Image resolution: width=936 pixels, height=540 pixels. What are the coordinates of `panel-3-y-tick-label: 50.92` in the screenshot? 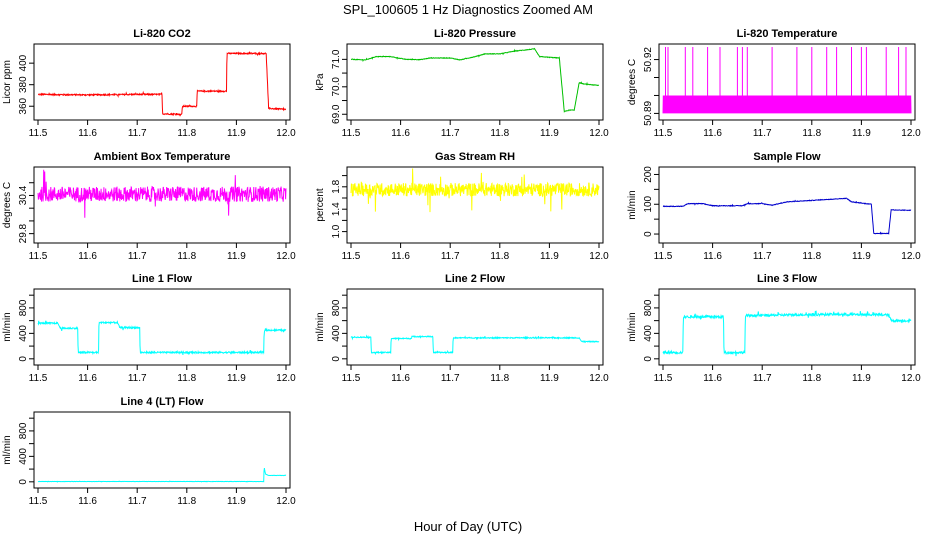 It's located at (648, 59).